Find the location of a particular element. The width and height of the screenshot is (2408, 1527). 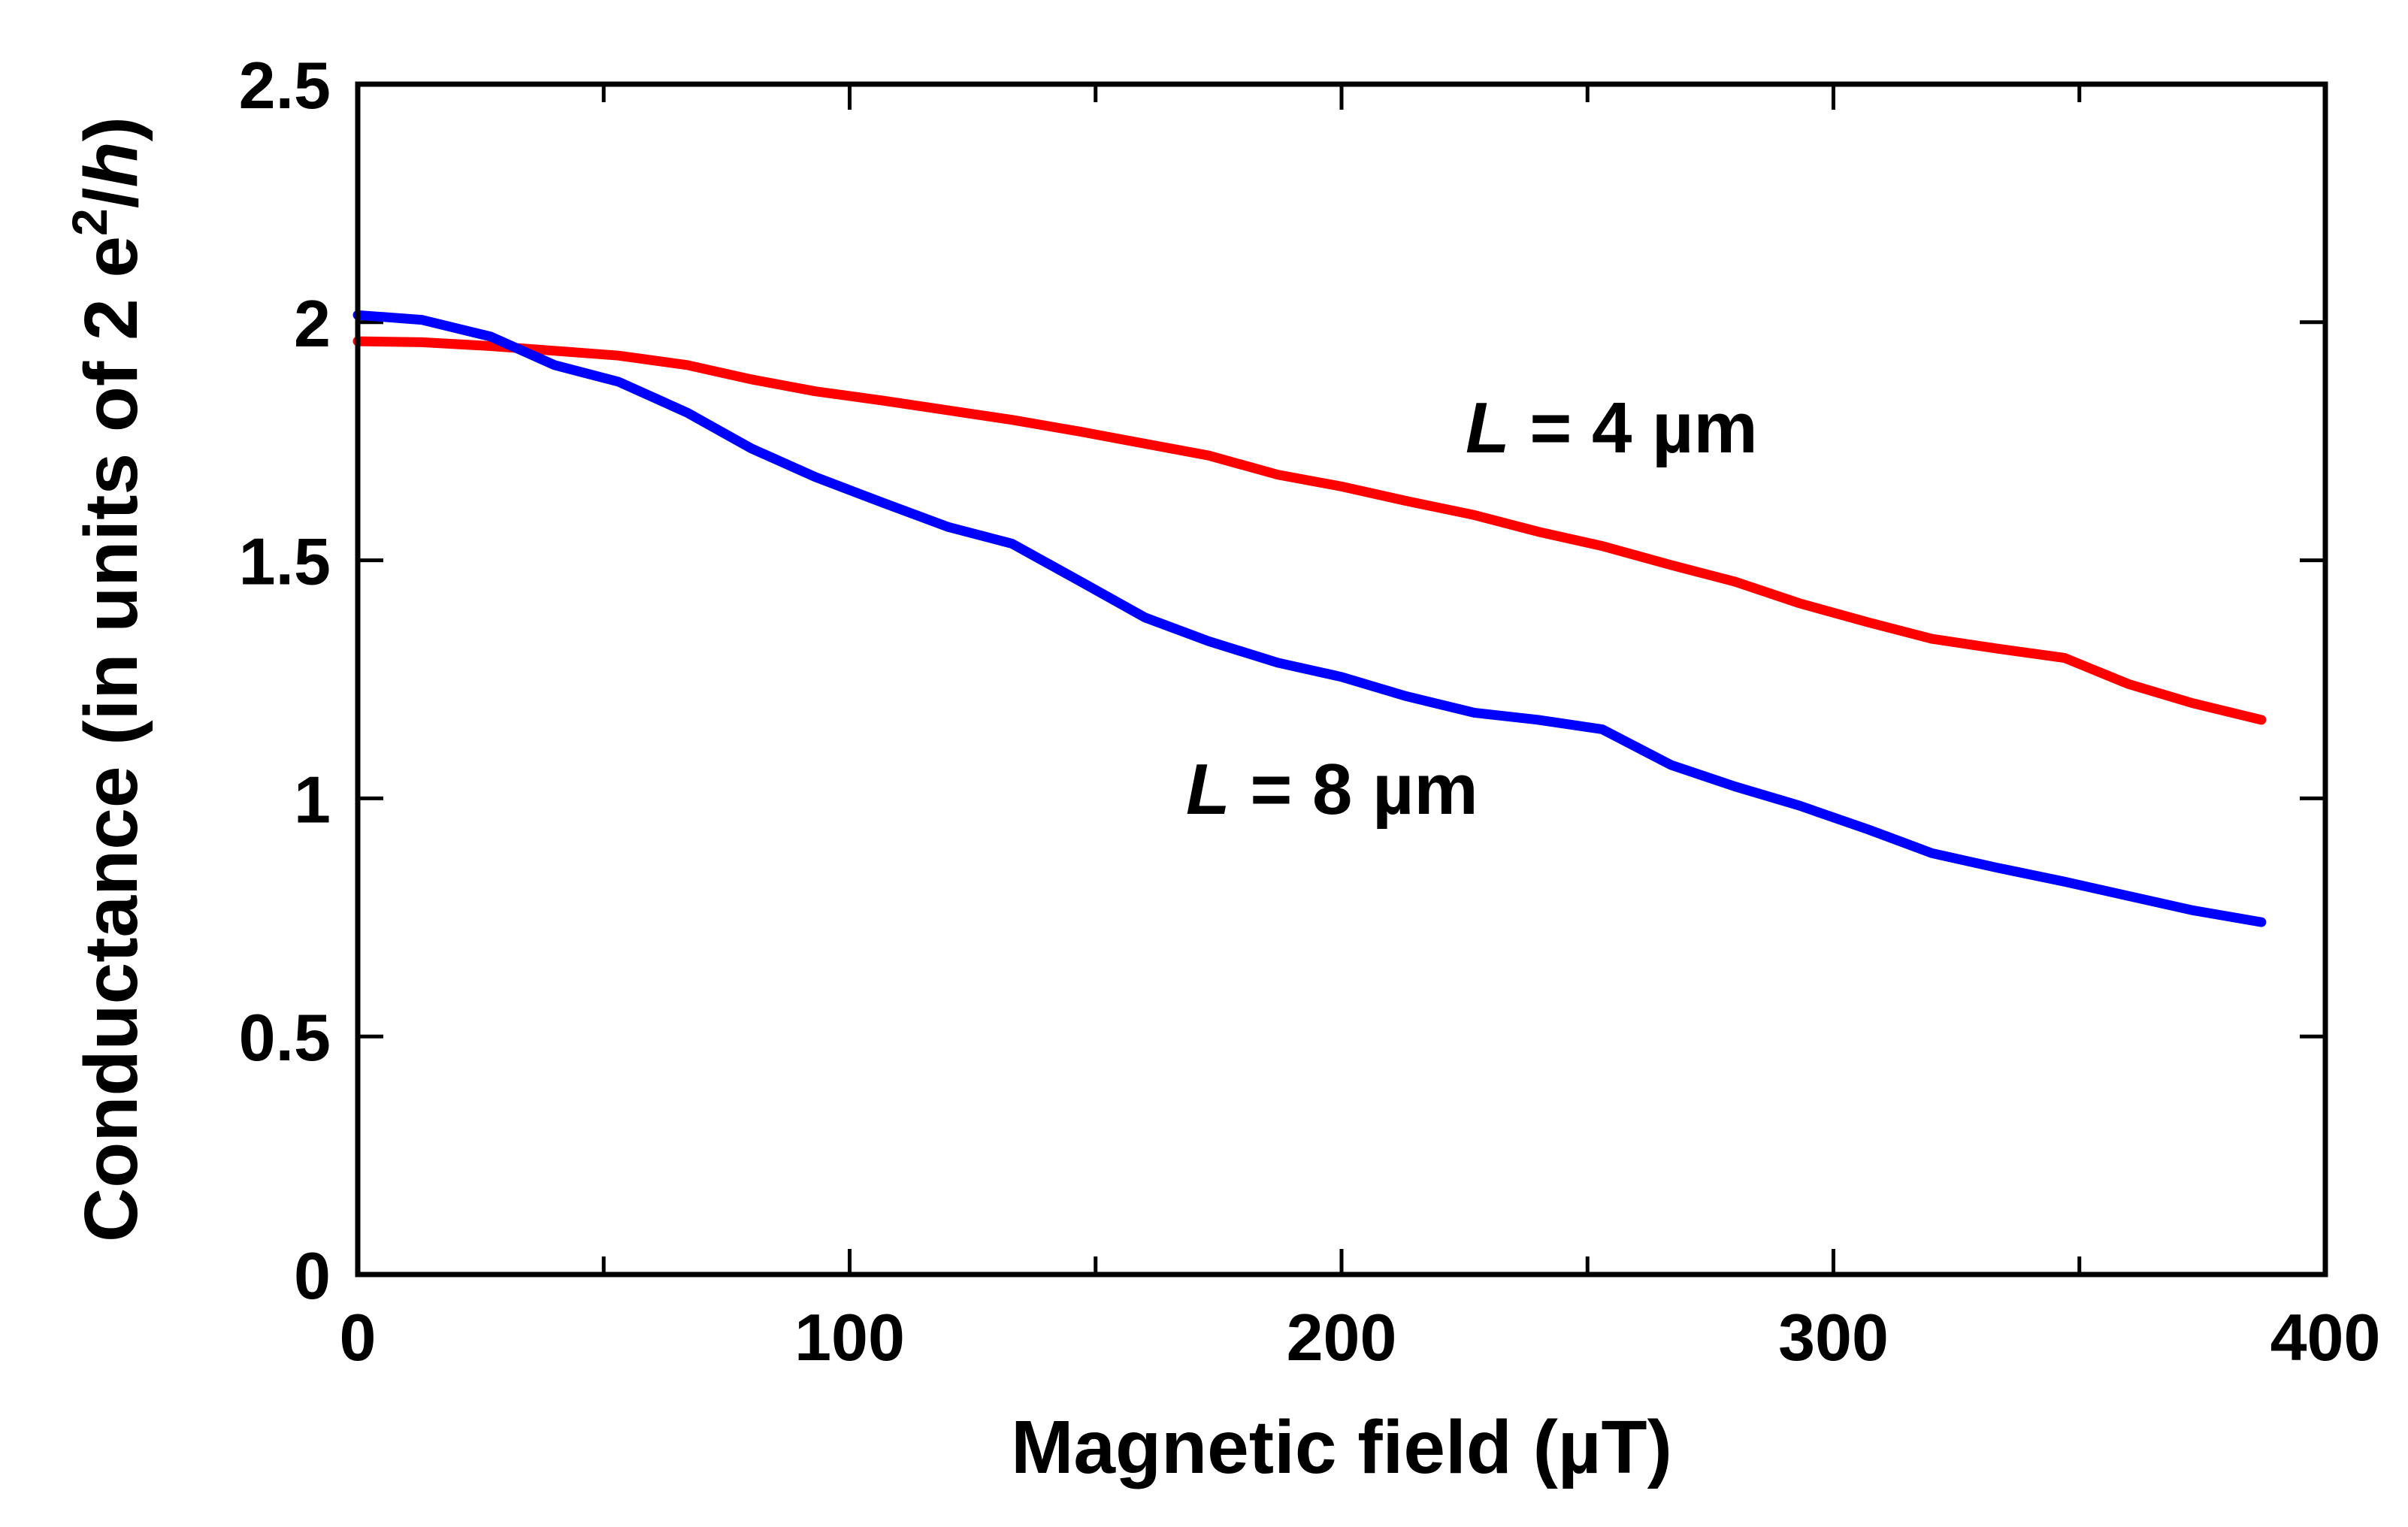

y-tick-label: 0 is located at coordinates (312, 1275).